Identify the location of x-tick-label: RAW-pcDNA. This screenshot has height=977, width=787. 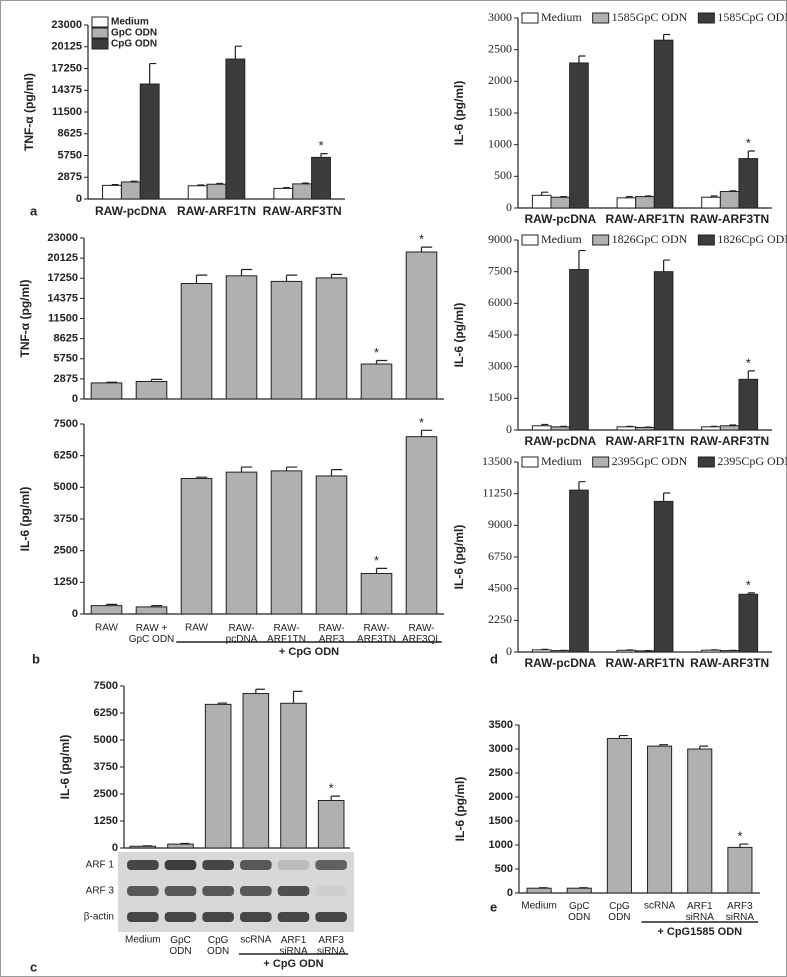
(242, 634).